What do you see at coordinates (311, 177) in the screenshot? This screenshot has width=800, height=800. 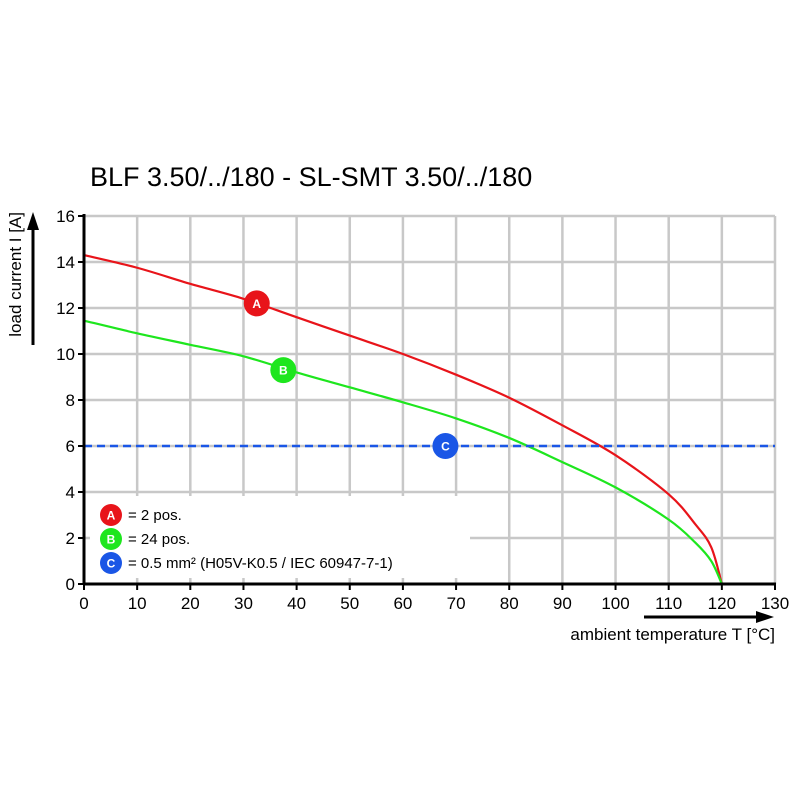 I see `chart-title: BLF 3.50/../180 - SL-SMT 3.50/../180` at bounding box center [311, 177].